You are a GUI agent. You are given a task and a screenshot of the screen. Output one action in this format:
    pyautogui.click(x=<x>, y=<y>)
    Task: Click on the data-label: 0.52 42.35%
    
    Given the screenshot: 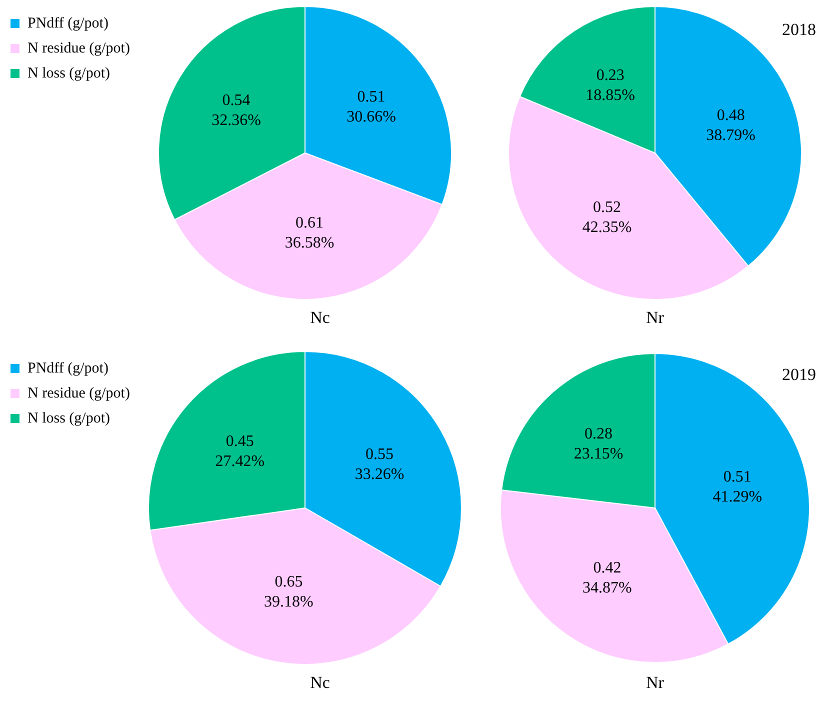 What is the action you would take?
    pyautogui.click(x=607, y=217)
    